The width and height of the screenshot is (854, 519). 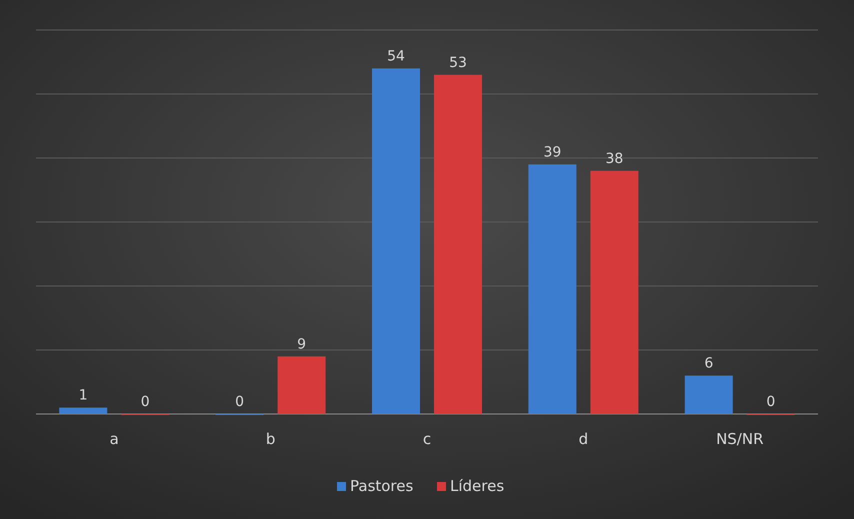 What do you see at coordinates (458, 62) in the screenshot?
I see `data-label: 53` at bounding box center [458, 62].